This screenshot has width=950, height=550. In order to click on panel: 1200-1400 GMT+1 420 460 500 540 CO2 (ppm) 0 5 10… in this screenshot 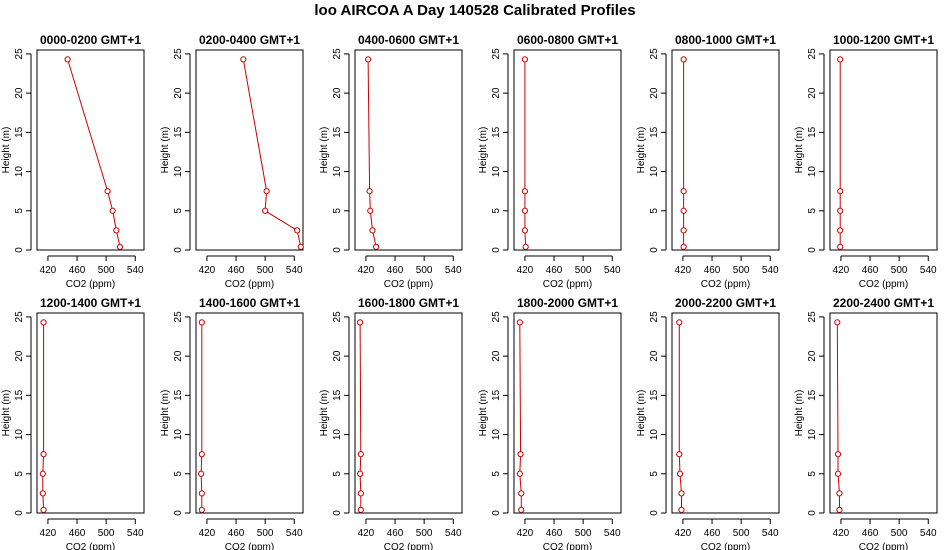, I will do `click(73, 423)`.